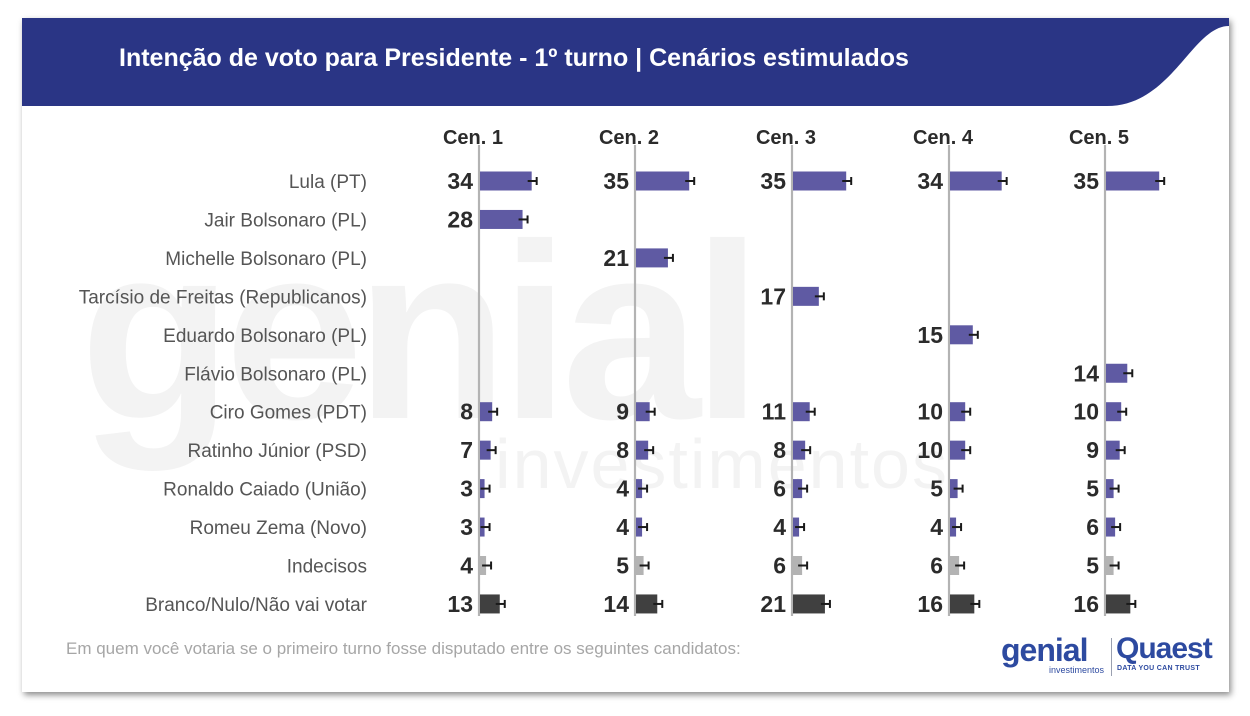 The image size is (1250, 716). What do you see at coordinates (774, 412) in the screenshot?
I see `data-label: 11` at bounding box center [774, 412].